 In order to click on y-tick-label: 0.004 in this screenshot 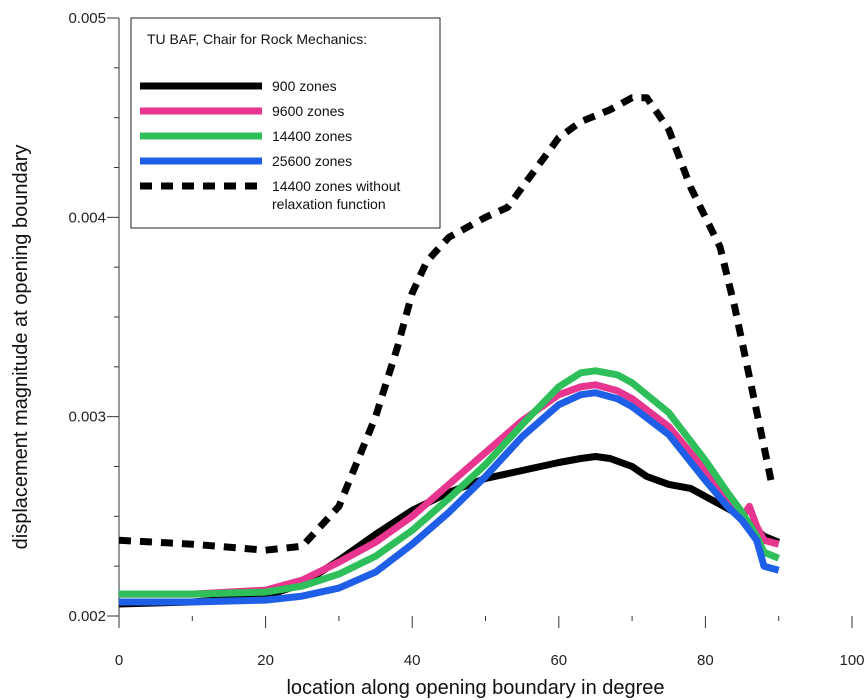, I will do `click(87, 217)`.